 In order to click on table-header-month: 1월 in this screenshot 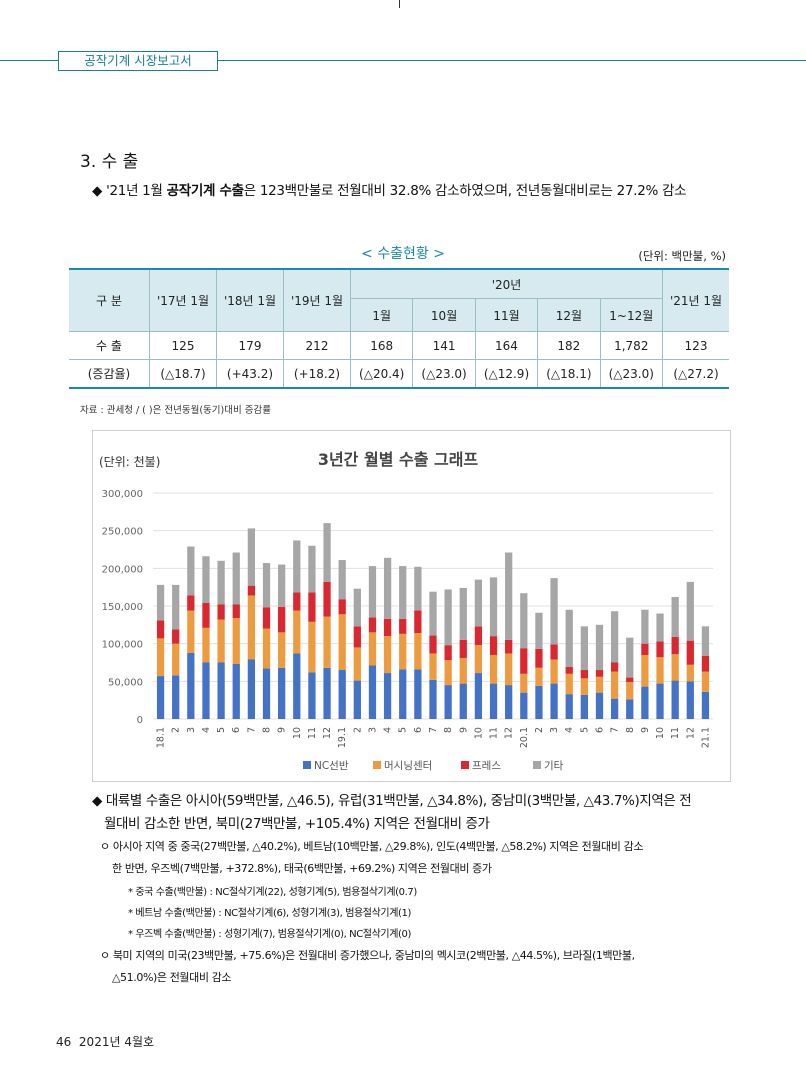, I will do `click(382, 315)`.